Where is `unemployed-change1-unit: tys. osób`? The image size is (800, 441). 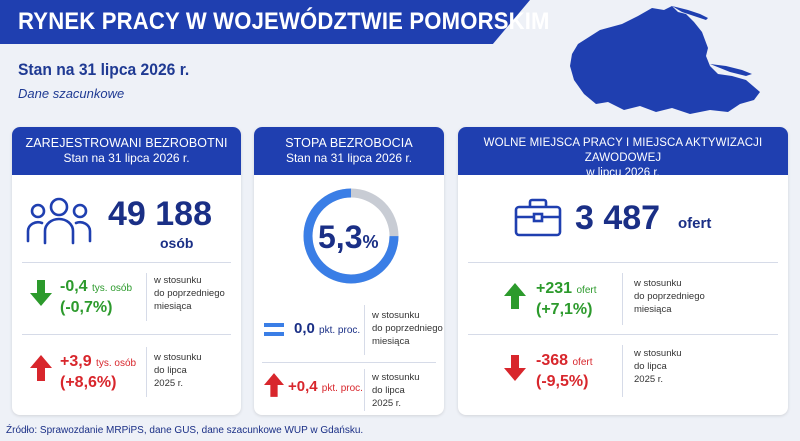
unemployed-change1-unit: tys. osób is located at coordinates (112, 288).